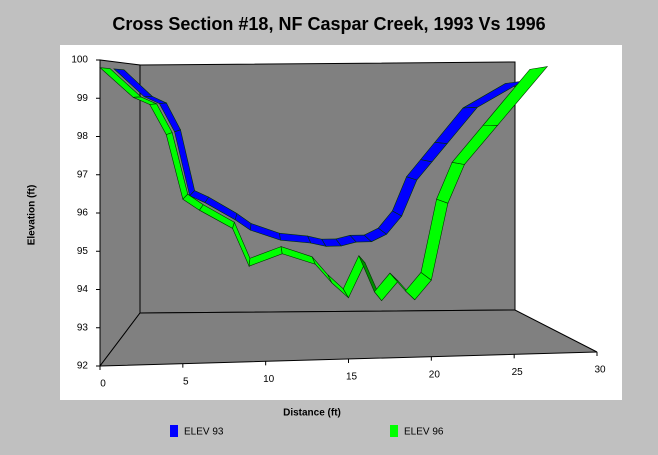 The image size is (658, 455). What do you see at coordinates (83, 136) in the screenshot?
I see `y-tick-label: 98` at bounding box center [83, 136].